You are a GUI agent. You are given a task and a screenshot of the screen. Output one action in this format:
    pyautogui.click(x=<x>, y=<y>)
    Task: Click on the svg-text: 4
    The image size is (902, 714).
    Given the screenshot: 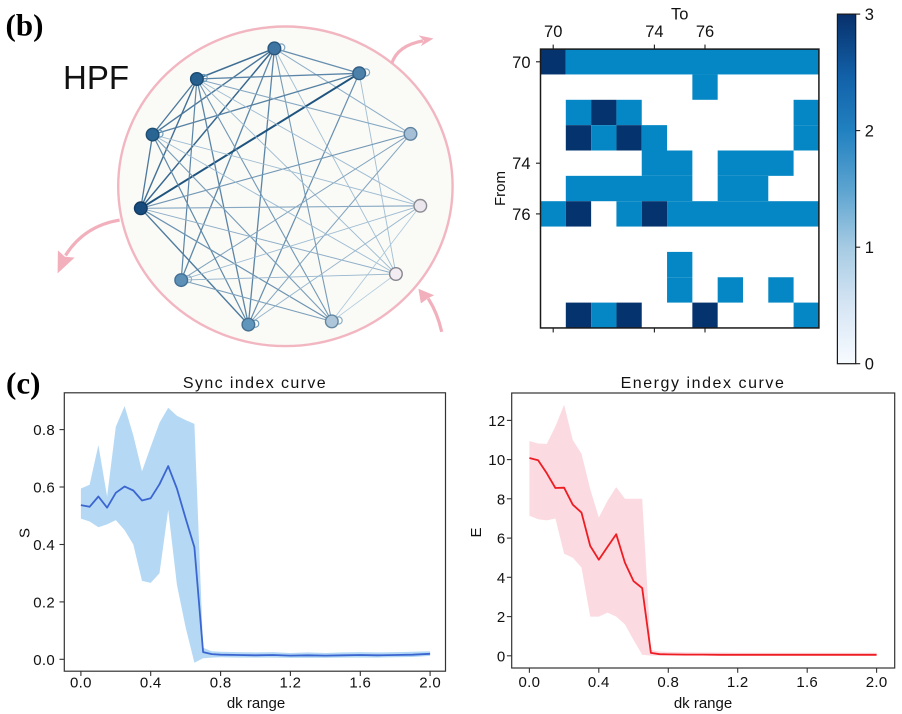 What is the action you would take?
    pyautogui.click(x=501, y=578)
    